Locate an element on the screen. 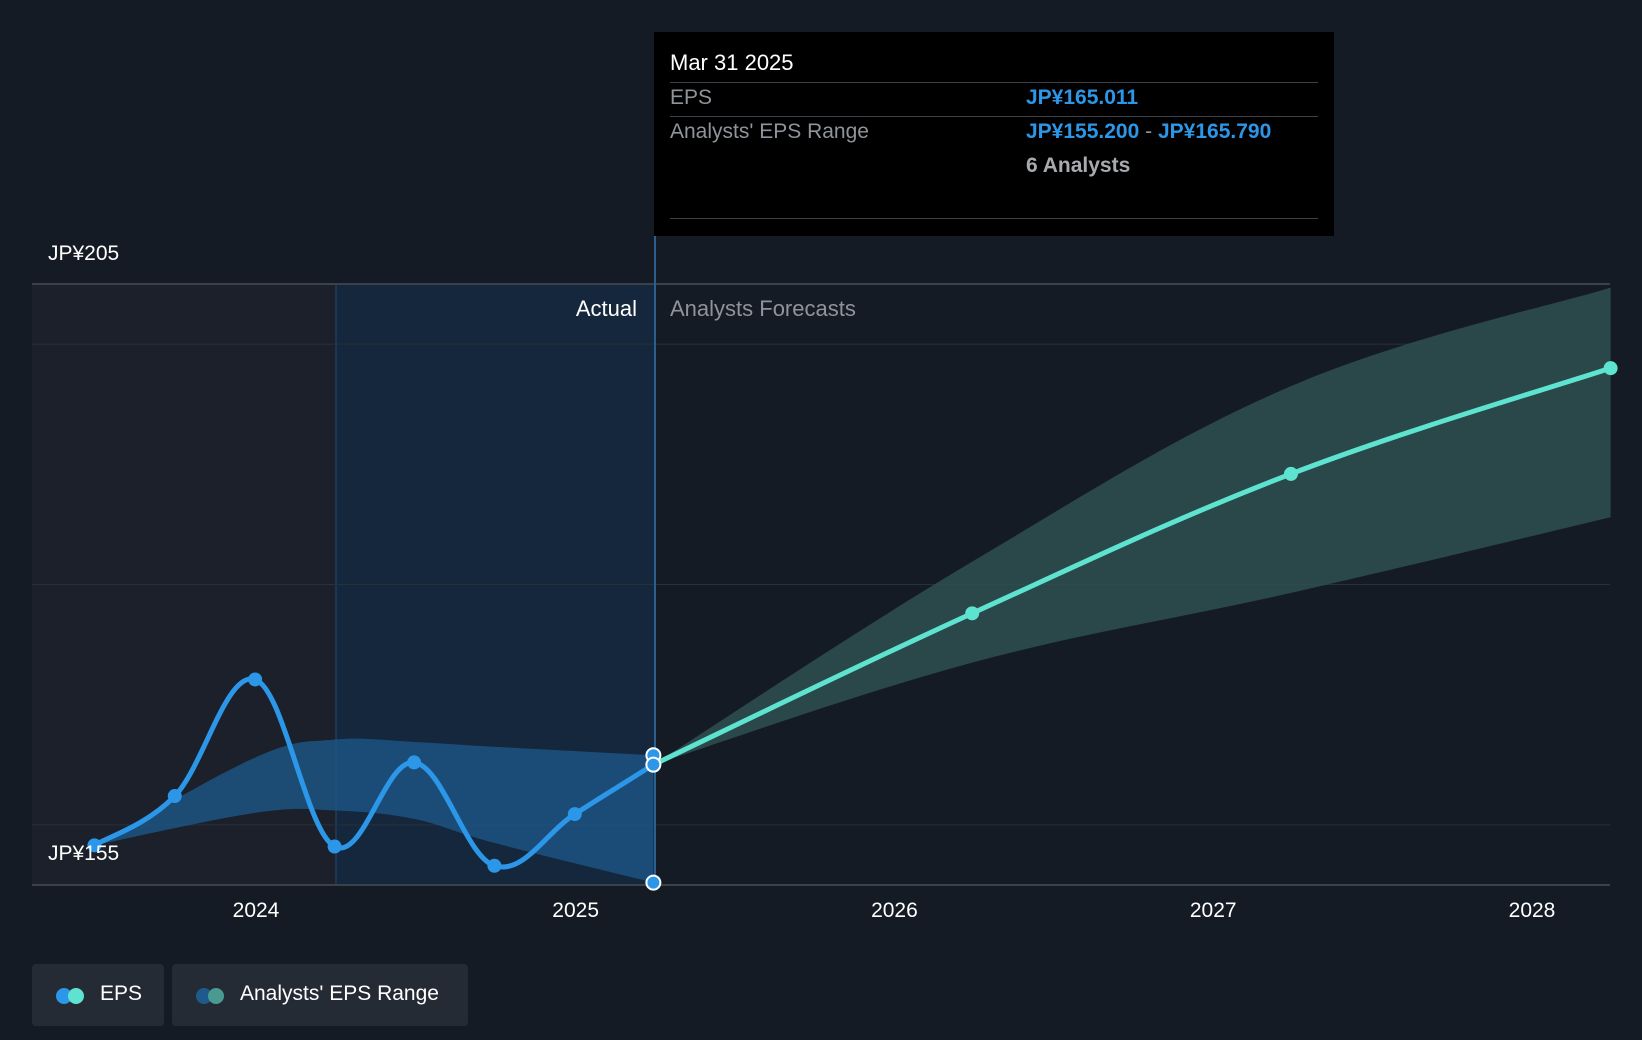 This screenshot has height=1040, width=1642. range-legend-icon is located at coordinates (211, 996).